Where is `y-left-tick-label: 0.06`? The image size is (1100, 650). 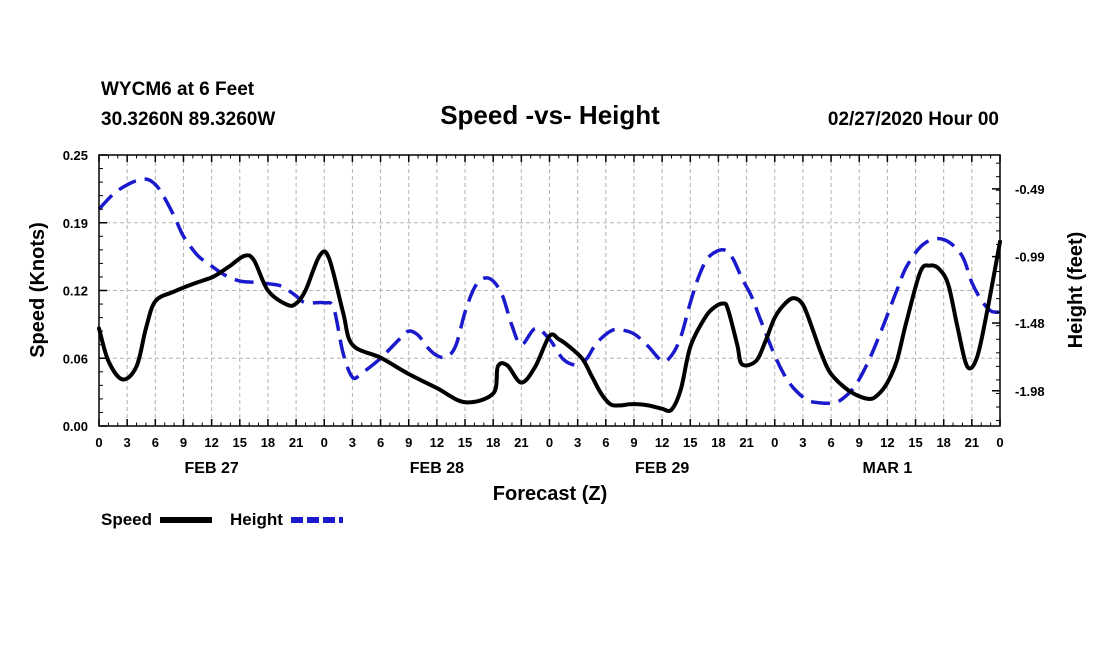 y-left-tick-label: 0.06 is located at coordinates (75, 358).